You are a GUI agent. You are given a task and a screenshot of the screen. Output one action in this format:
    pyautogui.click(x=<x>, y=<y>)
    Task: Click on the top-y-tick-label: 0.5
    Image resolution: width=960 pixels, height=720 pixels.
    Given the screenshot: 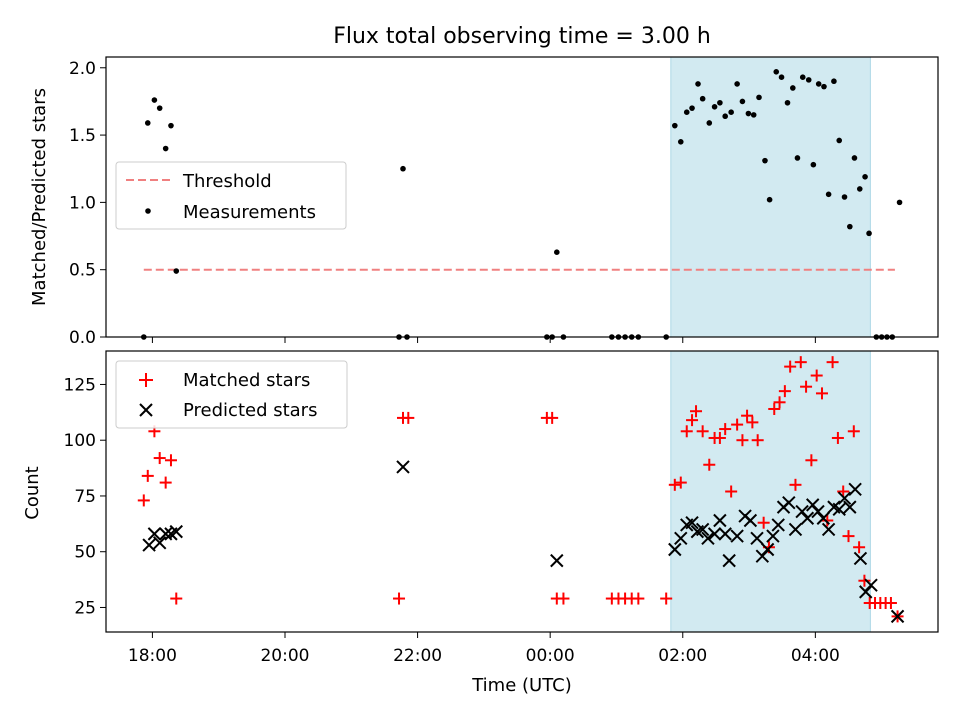 What is the action you would take?
    pyautogui.click(x=82, y=271)
    